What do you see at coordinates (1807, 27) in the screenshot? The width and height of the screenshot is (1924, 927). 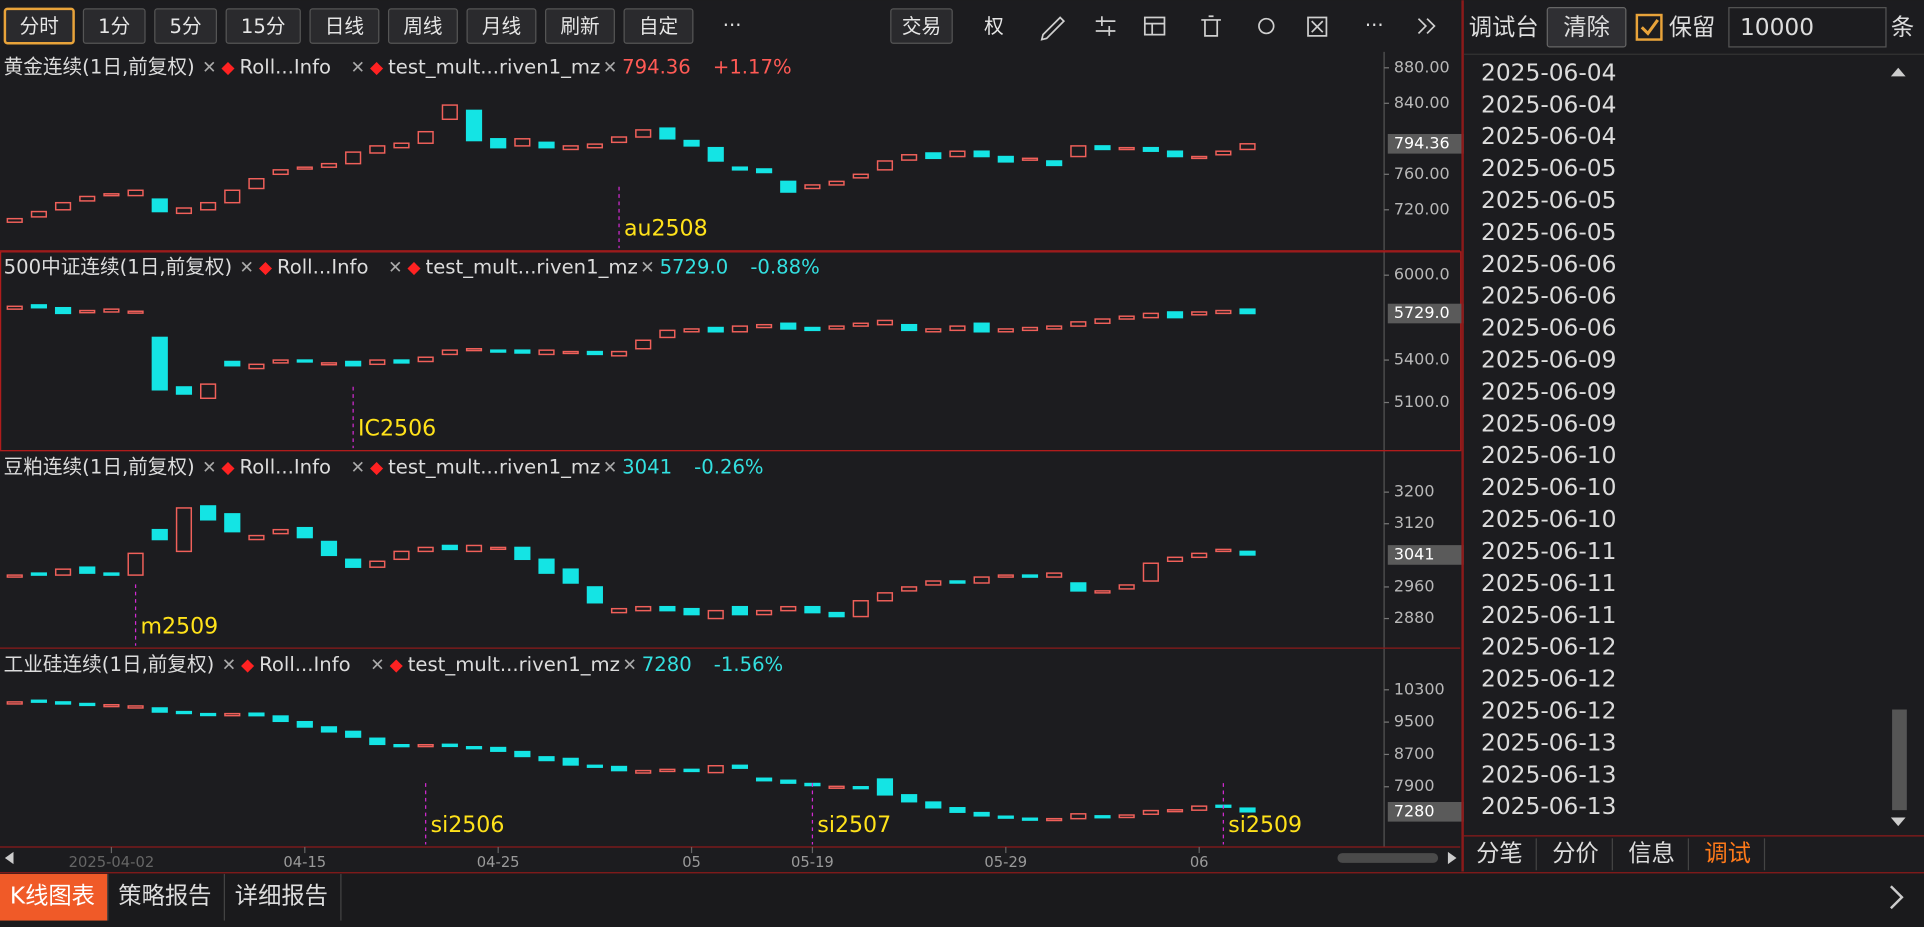 I see `count-input` at bounding box center [1807, 27].